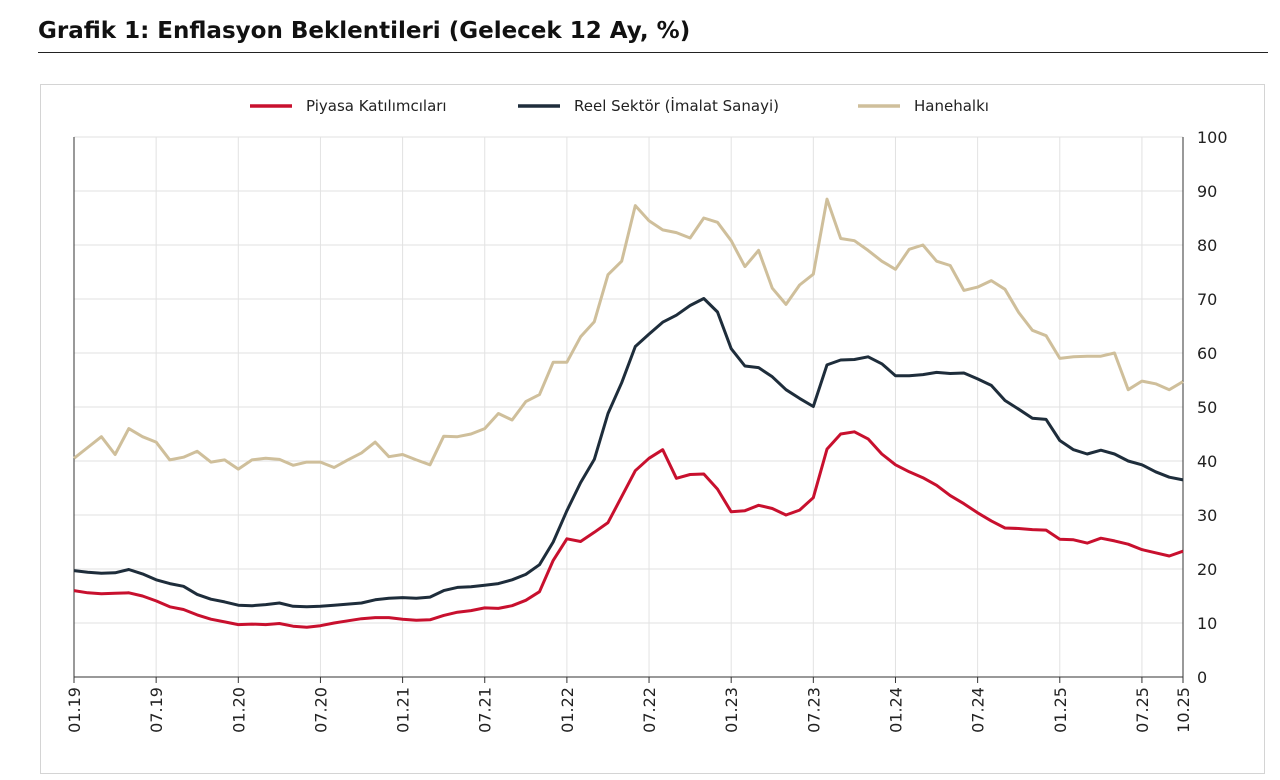 The image size is (1280, 780). Describe the element at coordinates (1060, 710) in the screenshot. I see `x-tick-label: 01.25` at that location.